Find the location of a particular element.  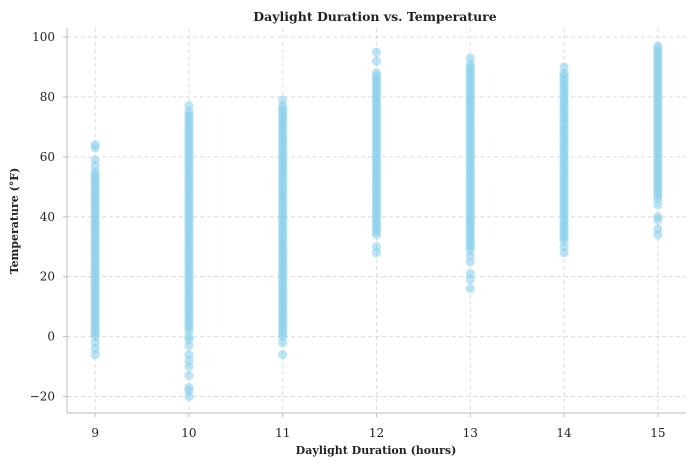

y-tick-label: −20 is located at coordinates (42, 397).